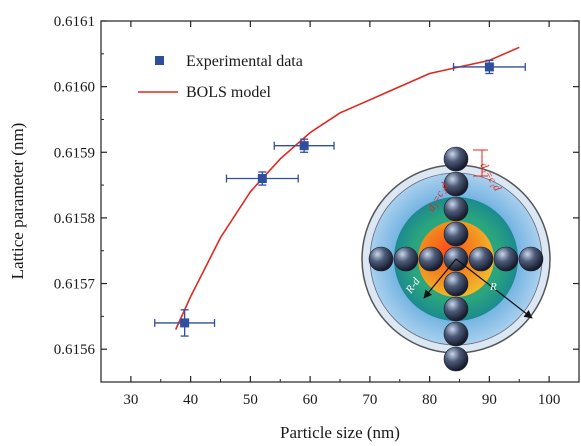 Image resolution: width=581 pixels, height=446 pixels. What do you see at coordinates (74, 153) in the screenshot?
I see `y-tick-label: 0.6159` at bounding box center [74, 153].